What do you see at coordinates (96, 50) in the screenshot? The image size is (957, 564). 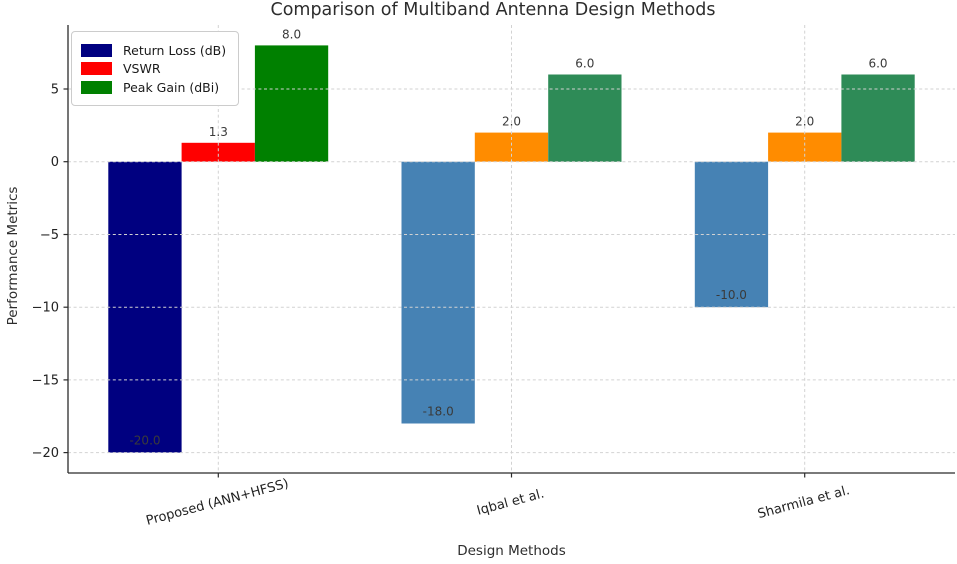 I see `legend-swatch-return-loss` at bounding box center [96, 50].